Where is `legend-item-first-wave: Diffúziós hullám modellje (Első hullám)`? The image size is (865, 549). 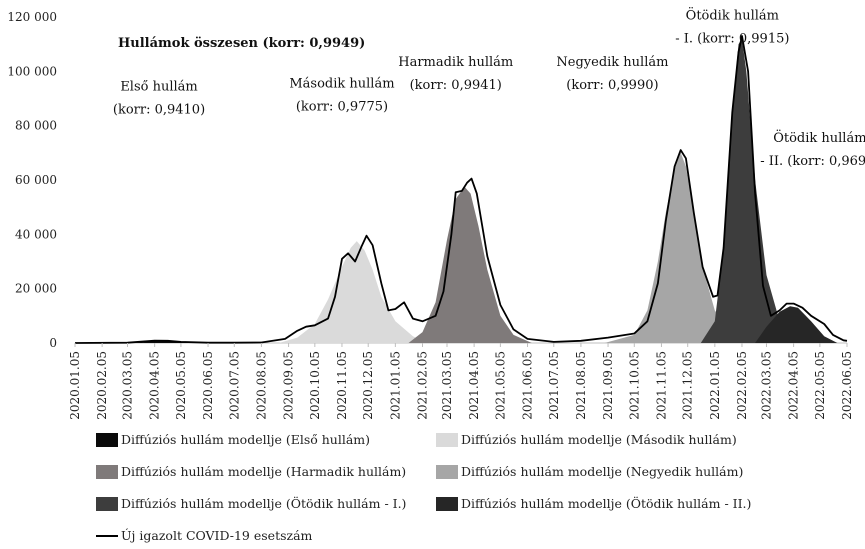
legend-item-first-wave: Diffúziós hullám modellje (Első hullám) is located at coordinates (233, 439).